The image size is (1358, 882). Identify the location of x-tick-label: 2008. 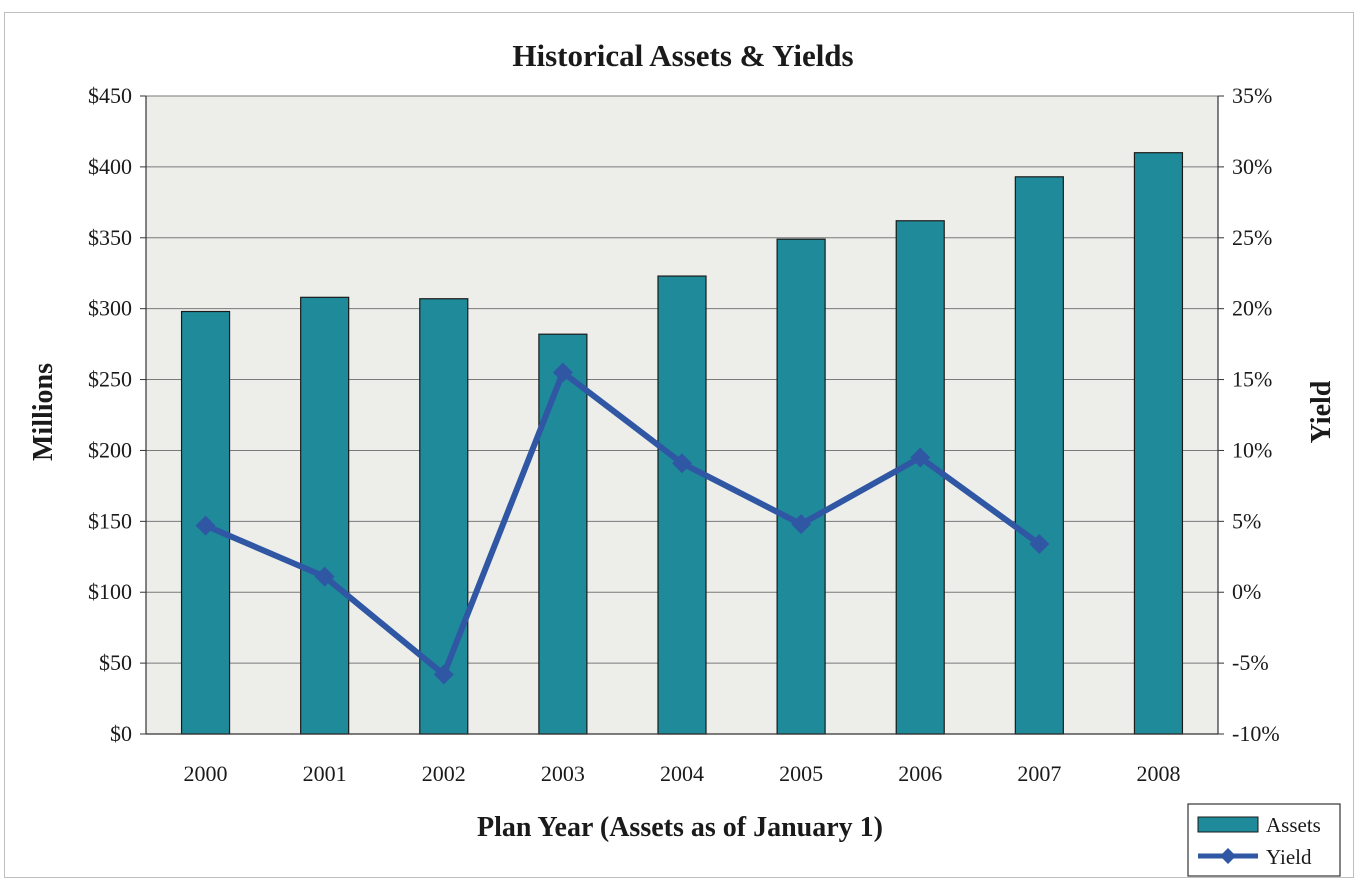
(1158, 773).